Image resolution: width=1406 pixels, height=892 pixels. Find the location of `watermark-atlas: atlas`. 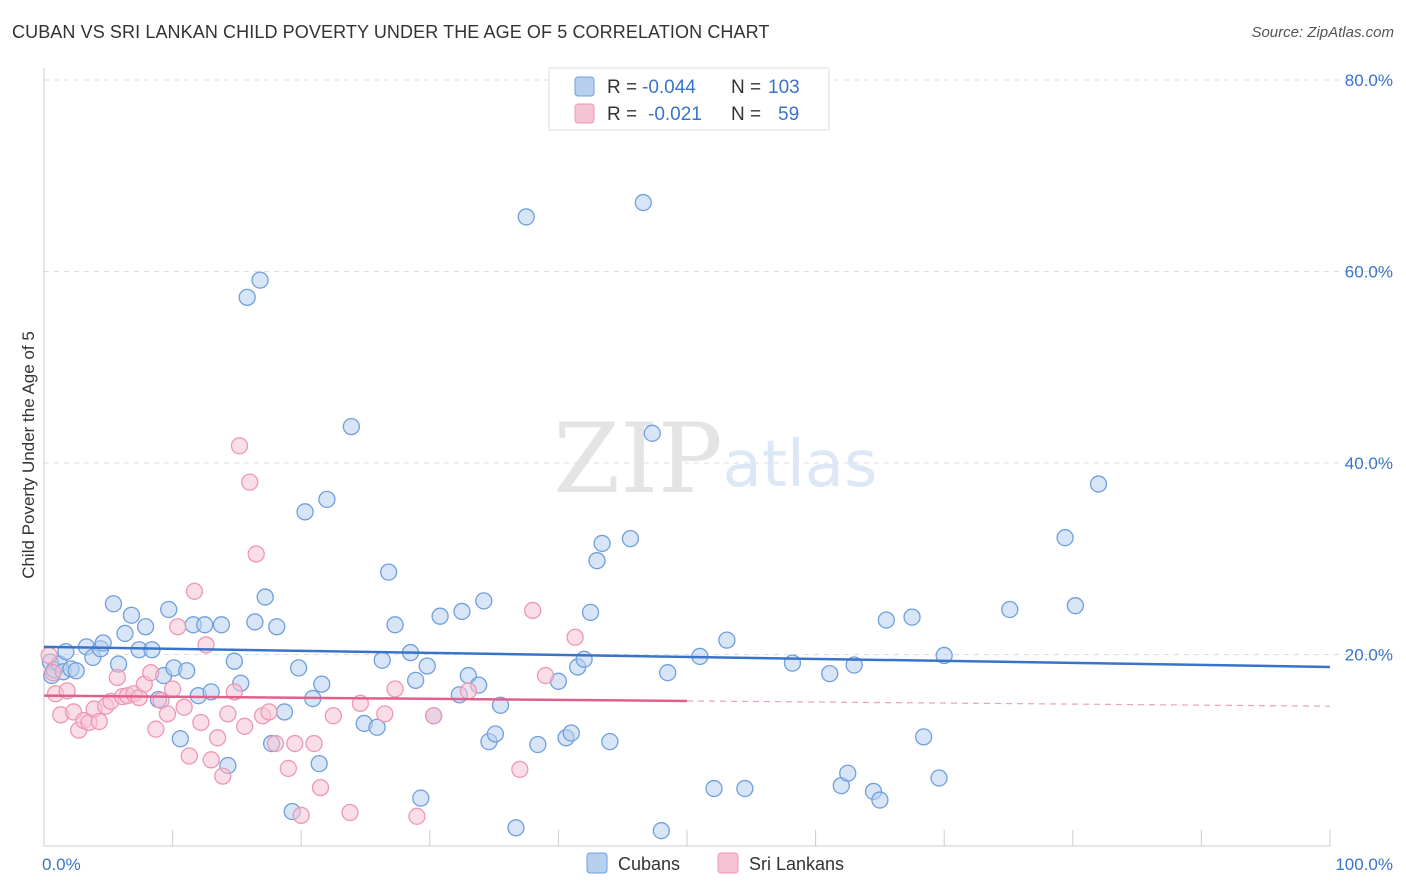

watermark-atlas: atlas is located at coordinates (800, 465).